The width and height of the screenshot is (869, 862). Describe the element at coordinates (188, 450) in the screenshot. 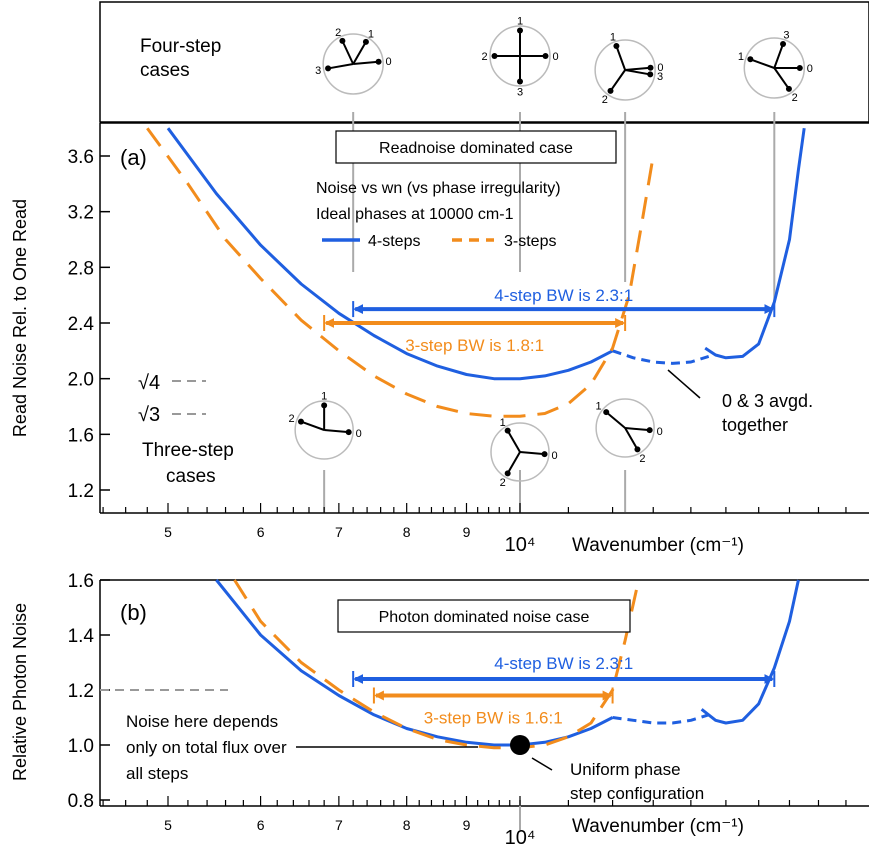

I see `three-step-label-line1: Three-step` at that location.